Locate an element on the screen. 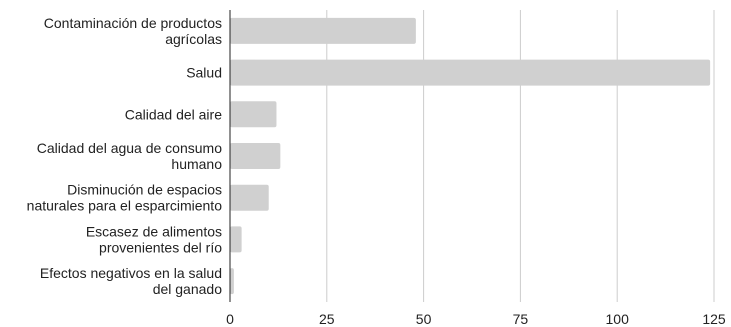  x-tick-label-75: 75 is located at coordinates (521, 319).